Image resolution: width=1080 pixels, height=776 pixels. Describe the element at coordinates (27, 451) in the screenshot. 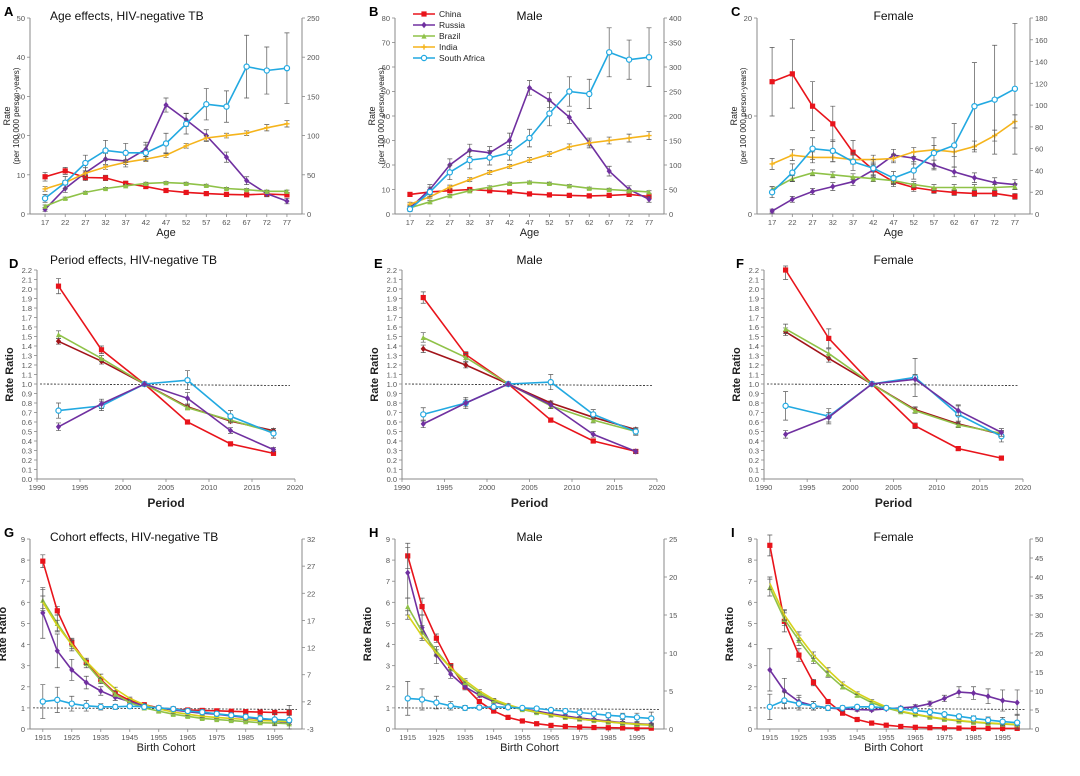

I see `y-tick-label: 0.3` at that location.